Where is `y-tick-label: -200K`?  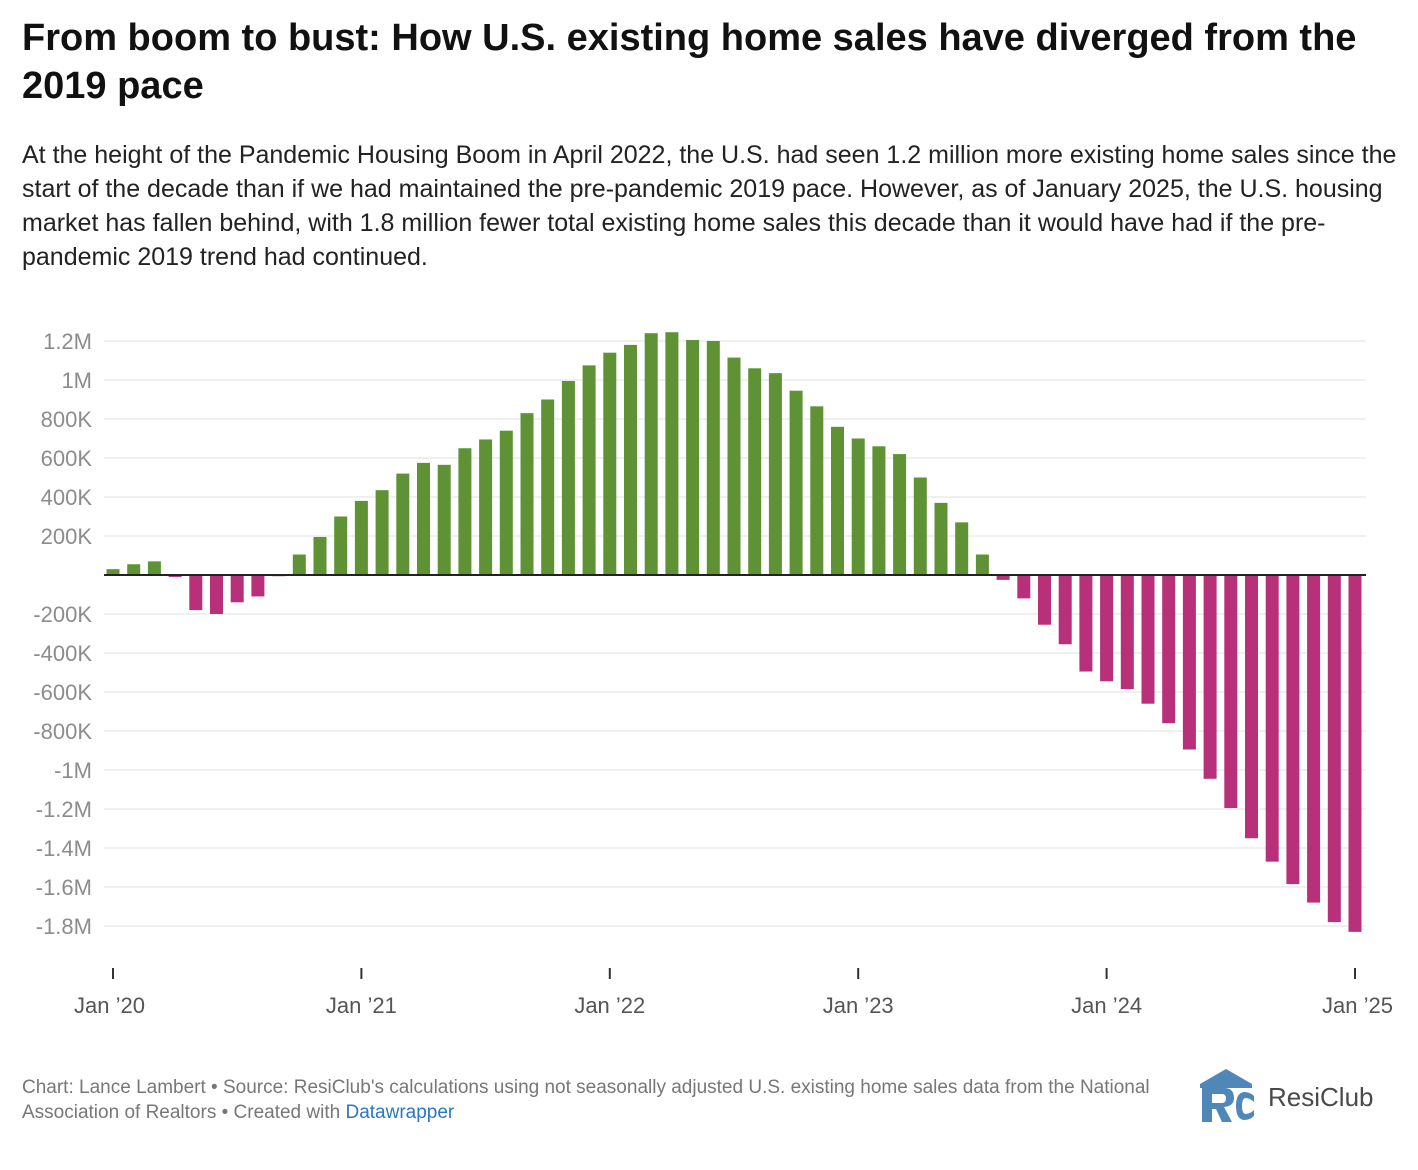 y-tick-label: -200K is located at coordinates (62, 614).